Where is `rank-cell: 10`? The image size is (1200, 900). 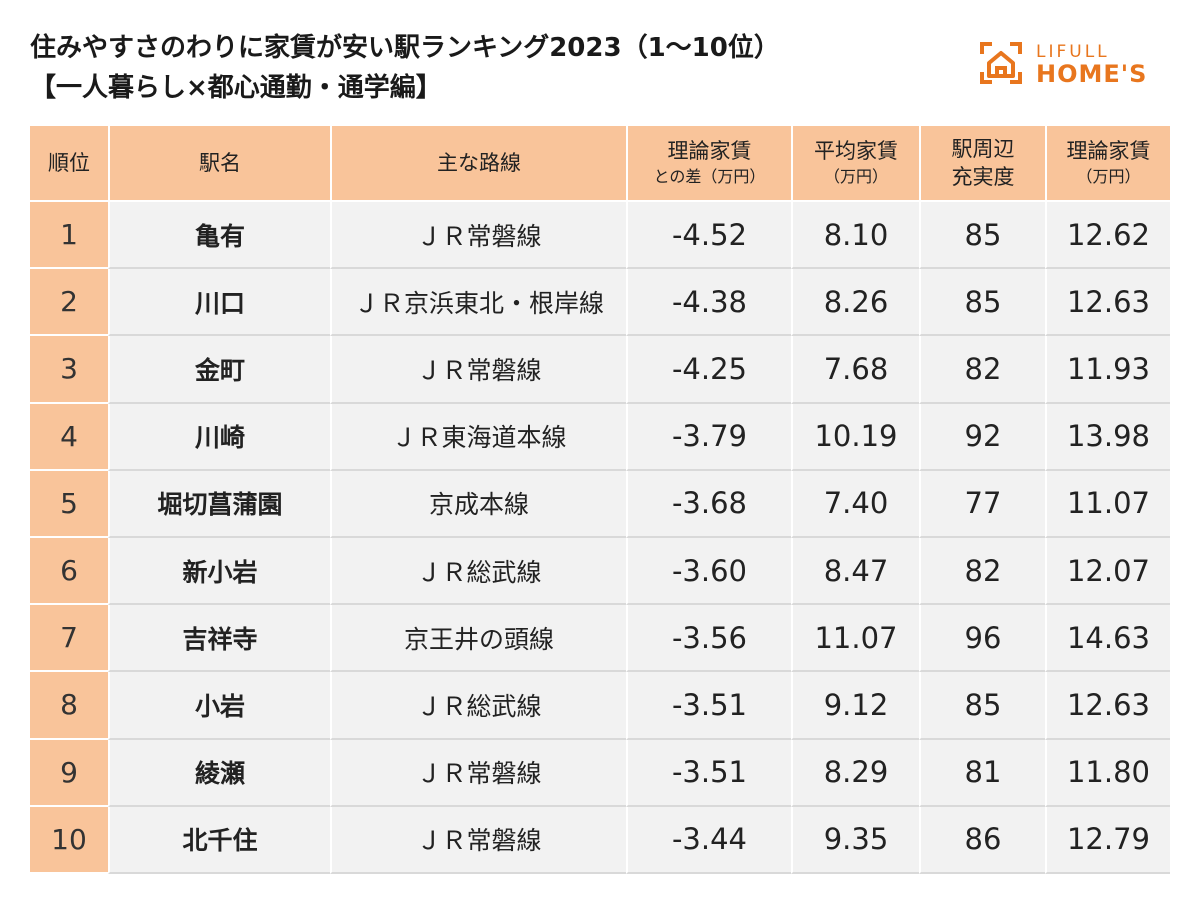
rank-cell: 10 is located at coordinates (69, 840).